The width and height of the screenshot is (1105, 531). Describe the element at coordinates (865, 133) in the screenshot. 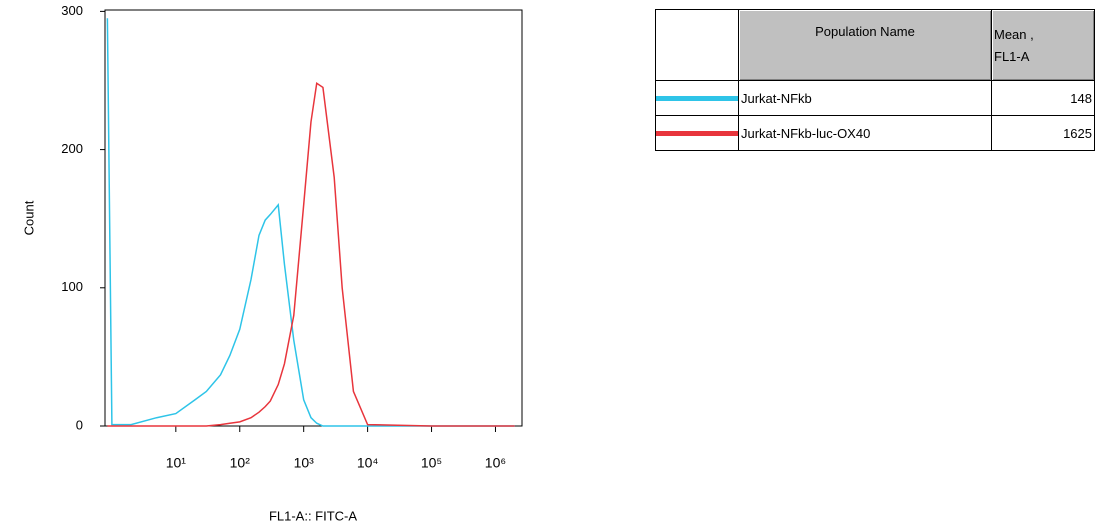

I see `legend-label: Jurkat-NFkb-luc-OX40` at that location.